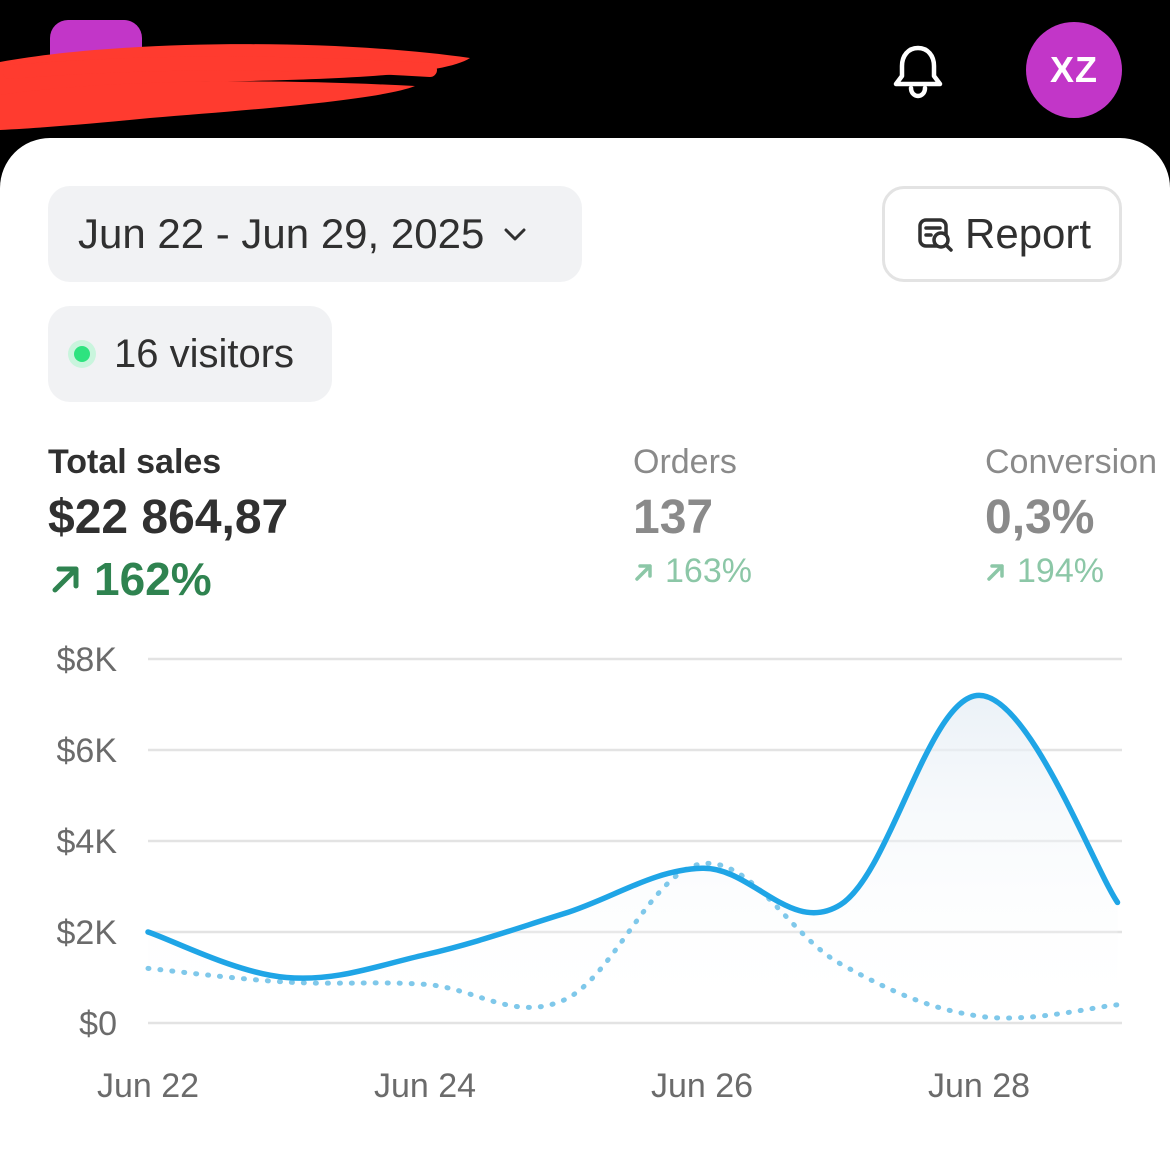 Image resolution: width=1170 pixels, height=1154 pixels. I want to click on y-tick-label: $4K, so click(87, 842).